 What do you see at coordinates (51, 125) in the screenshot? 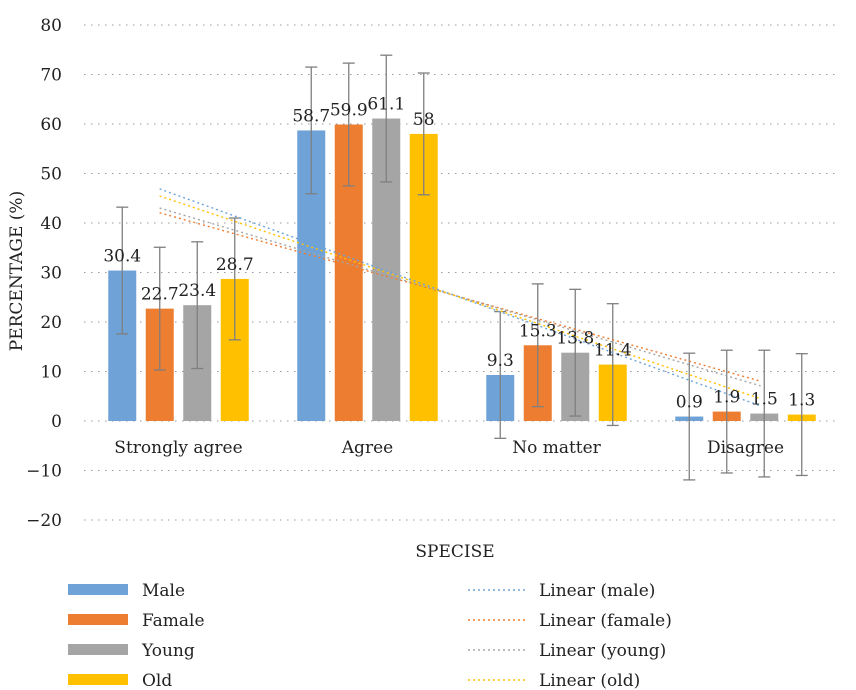
I see `y-tick-label: 60` at bounding box center [51, 125].